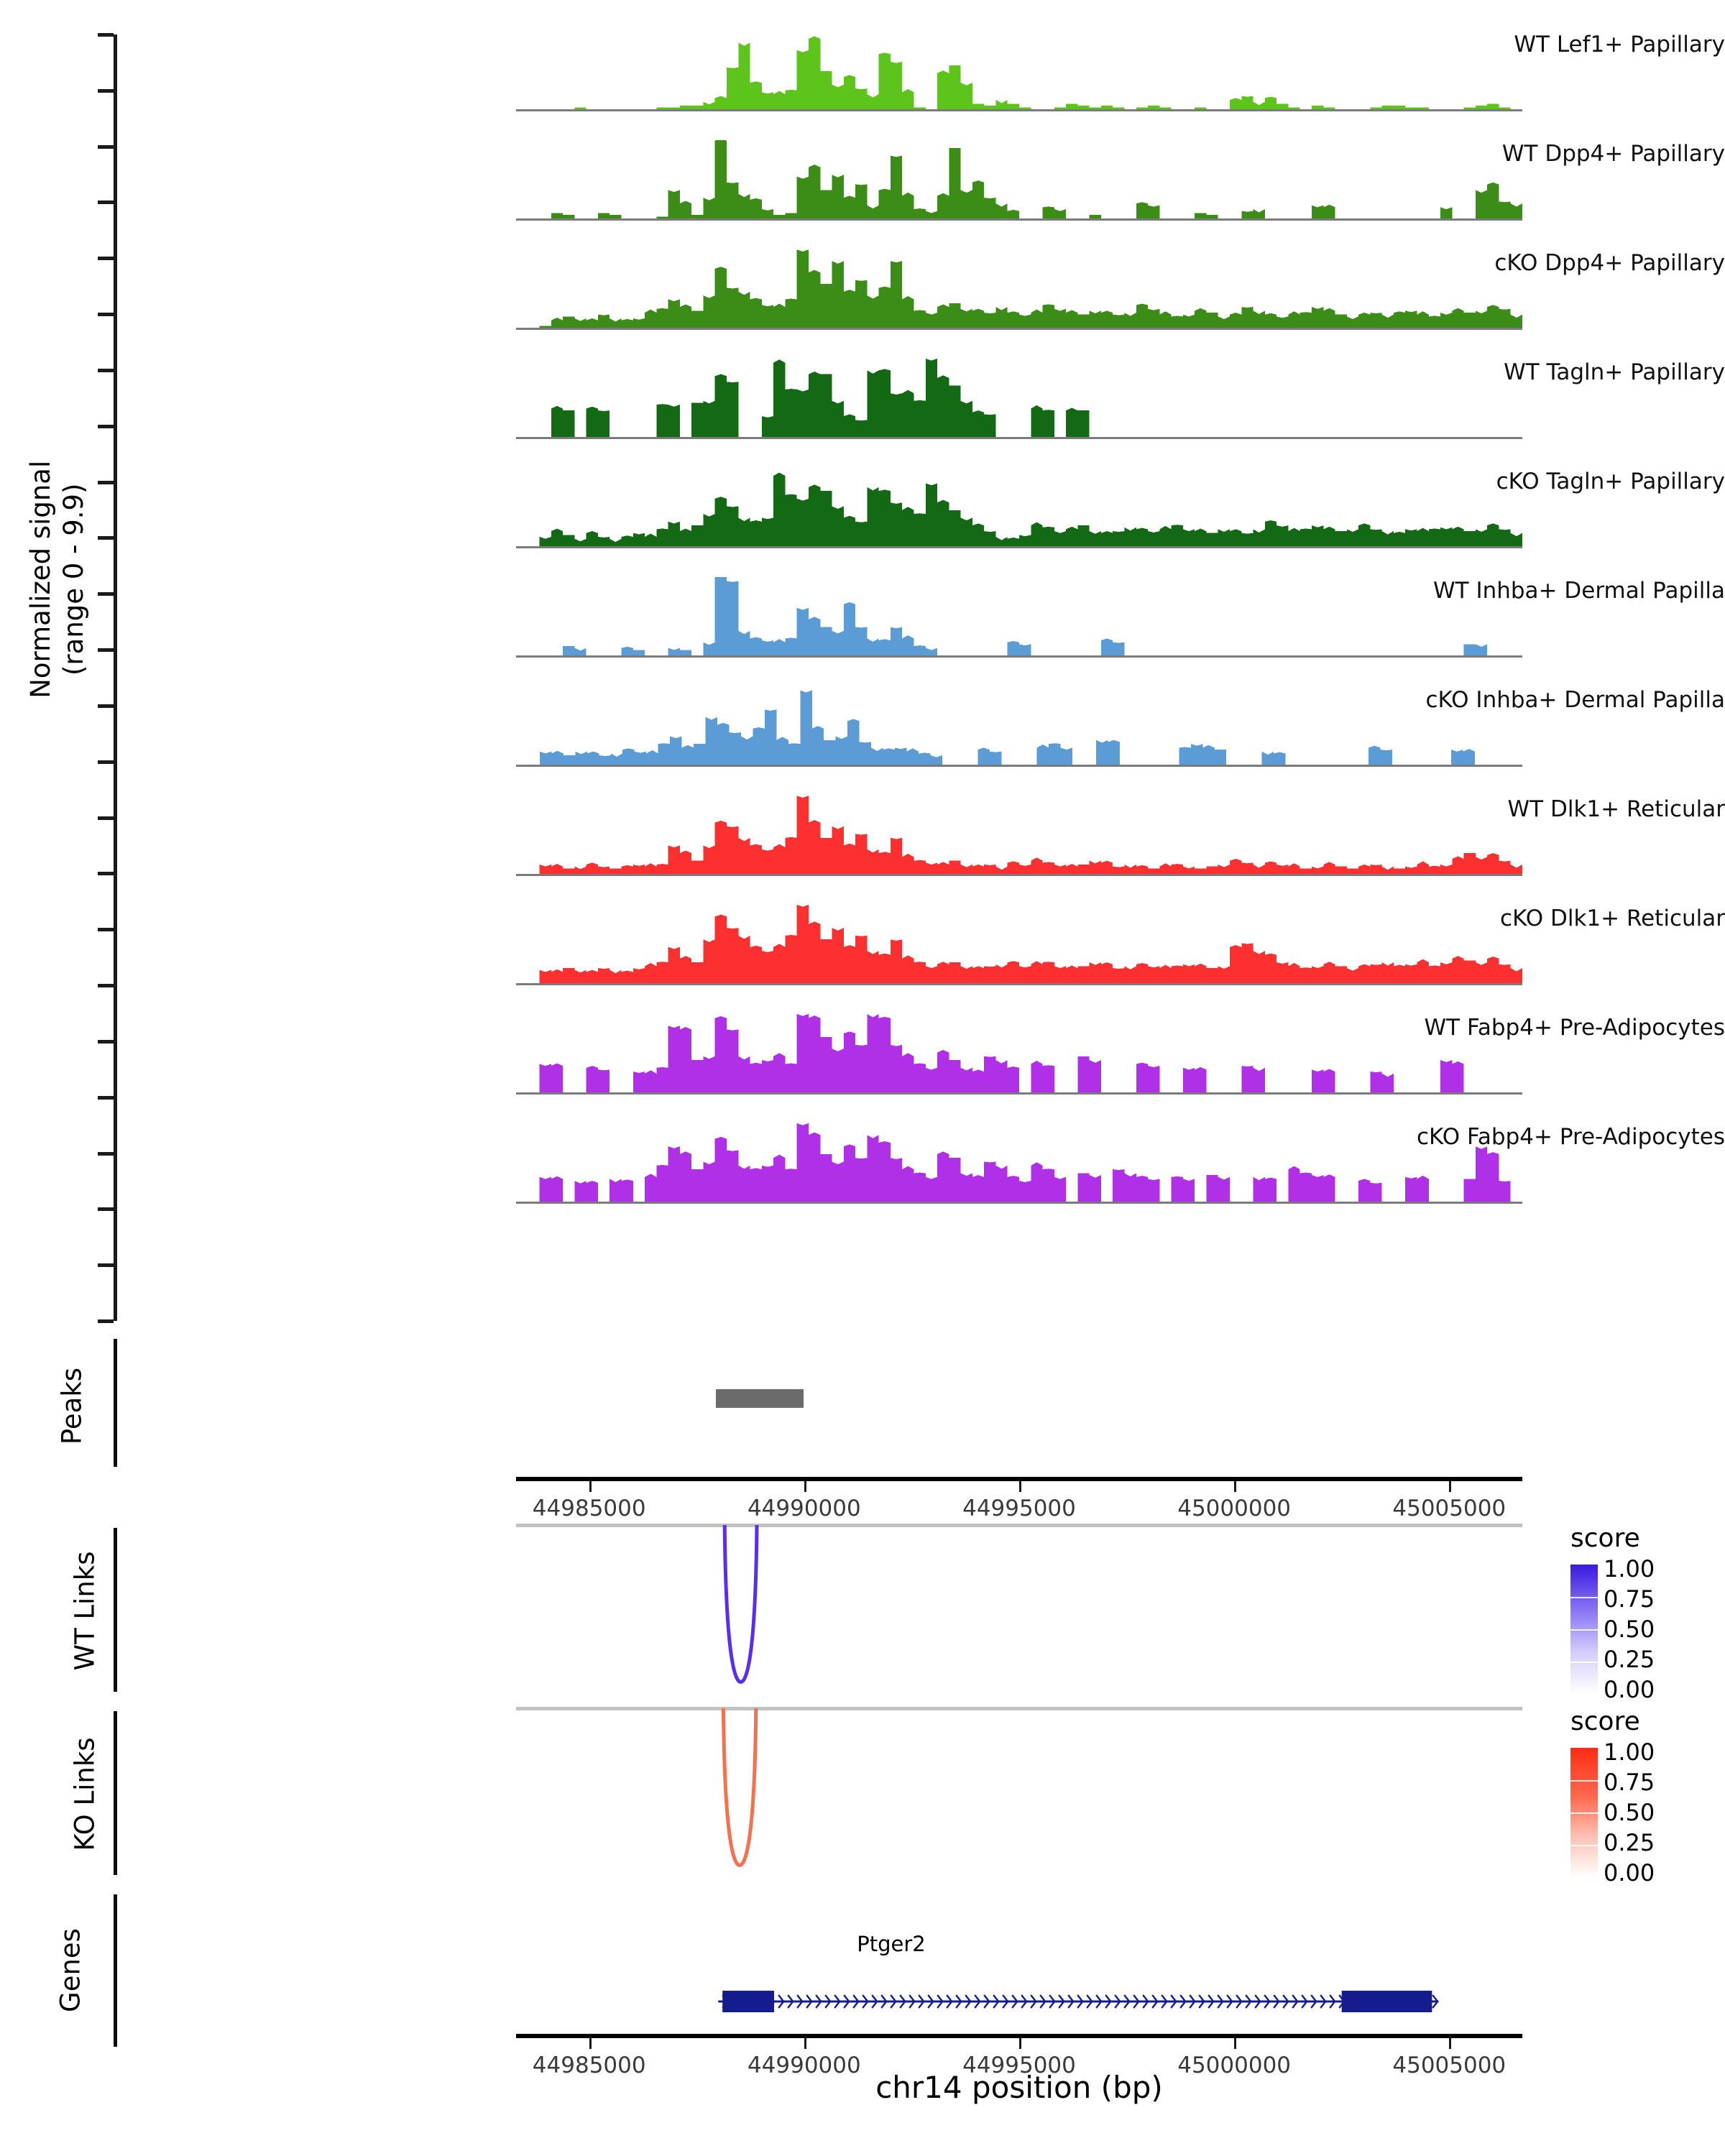 The image size is (1725, 2156). Describe the element at coordinates (1019, 547) in the screenshot. I see `track-baseline` at that location.